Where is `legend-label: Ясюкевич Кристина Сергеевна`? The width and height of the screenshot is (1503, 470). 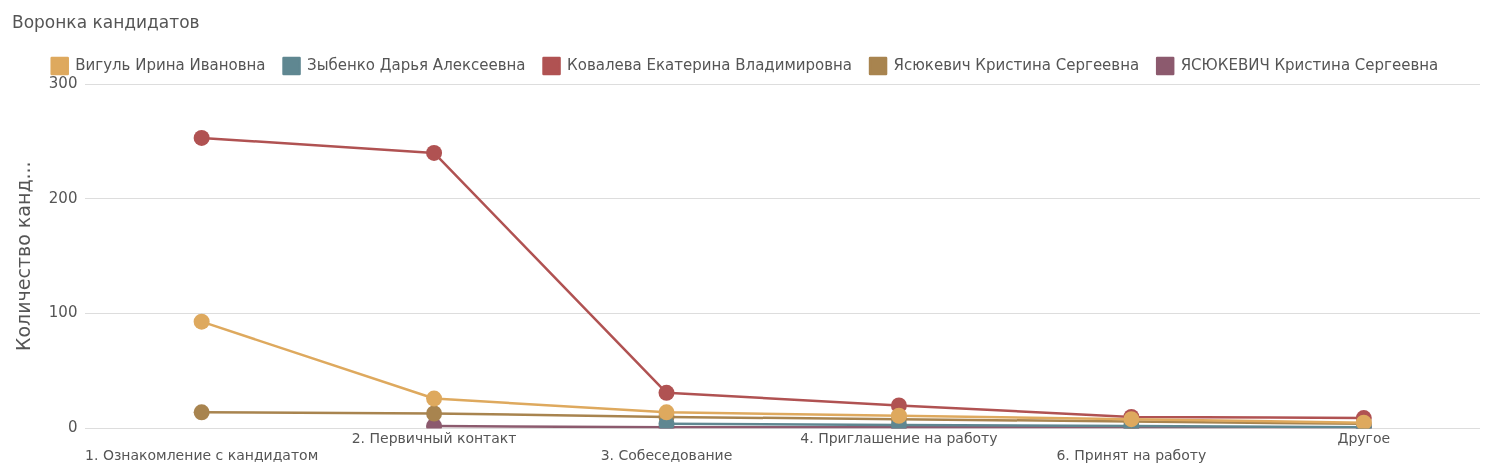 legend-label: Ясюкевич Кристина Сергеевна is located at coordinates (1016, 64).